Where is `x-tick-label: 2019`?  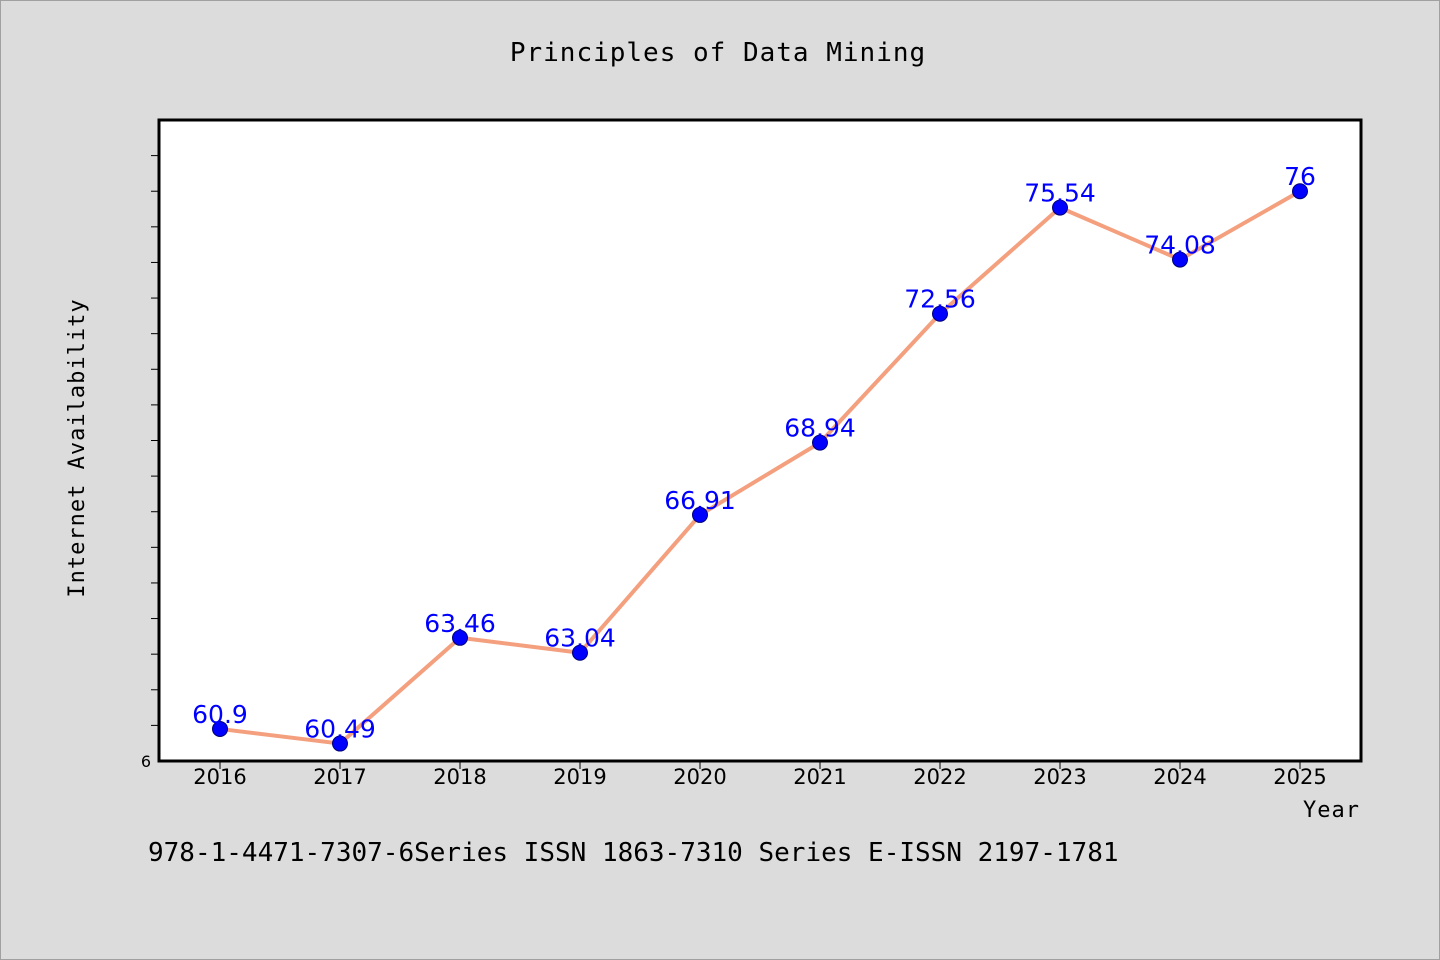
x-tick-label: 2019 is located at coordinates (579, 777).